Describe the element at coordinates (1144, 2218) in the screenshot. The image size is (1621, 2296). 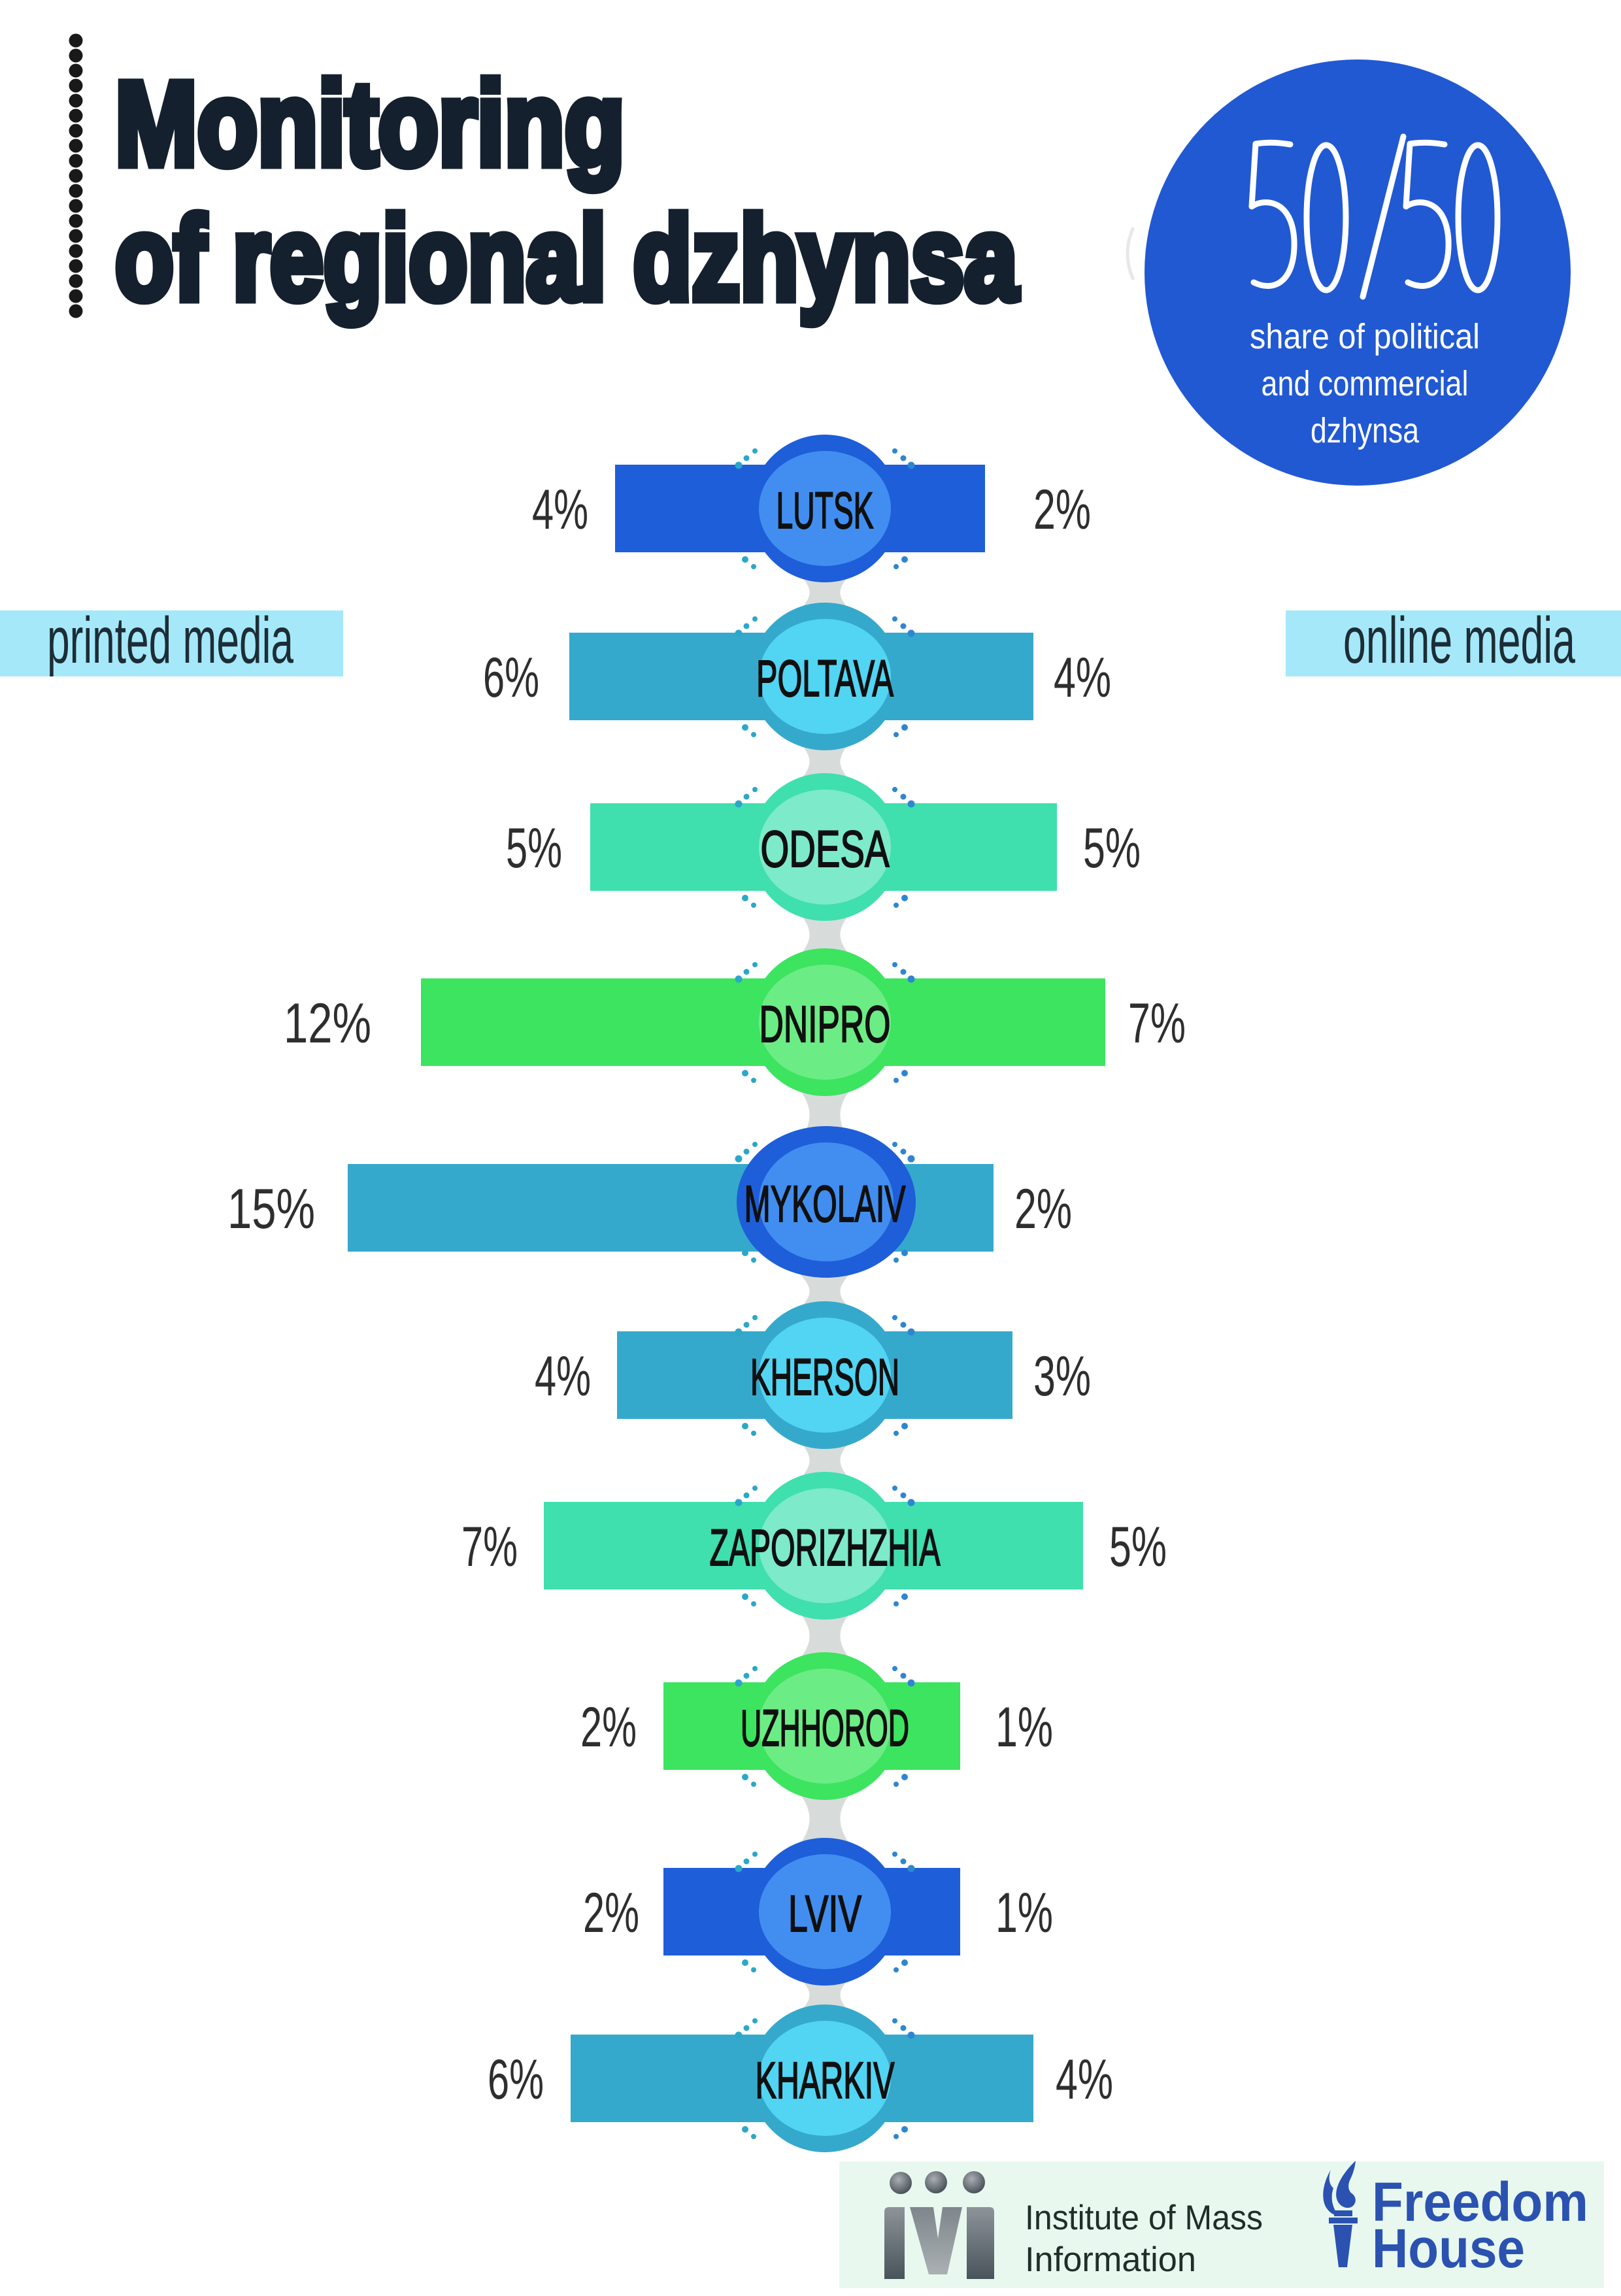
I see `svg-text: Institute of Mass` at that location.